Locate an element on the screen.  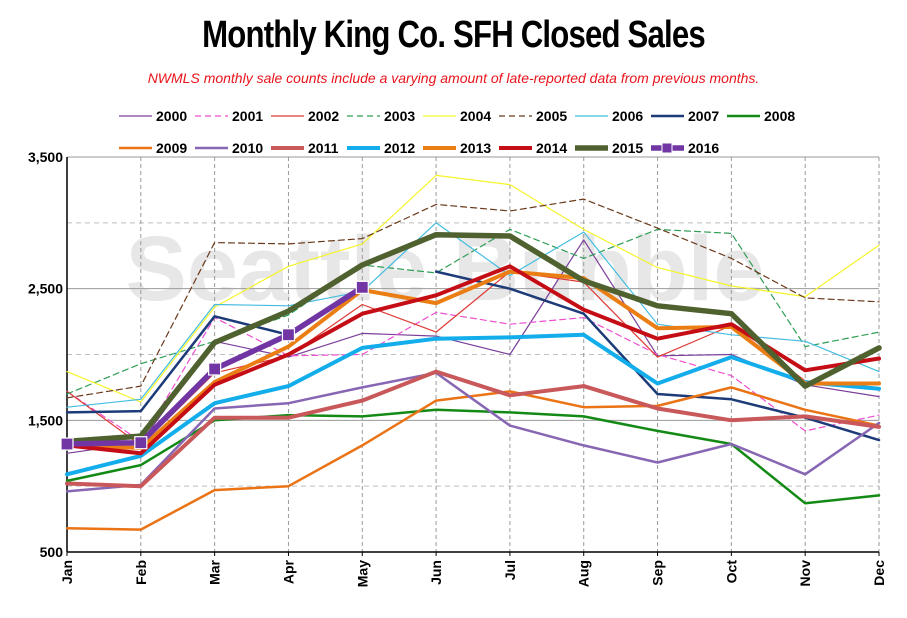
legend-label-2001: 2001 is located at coordinates (247, 116).